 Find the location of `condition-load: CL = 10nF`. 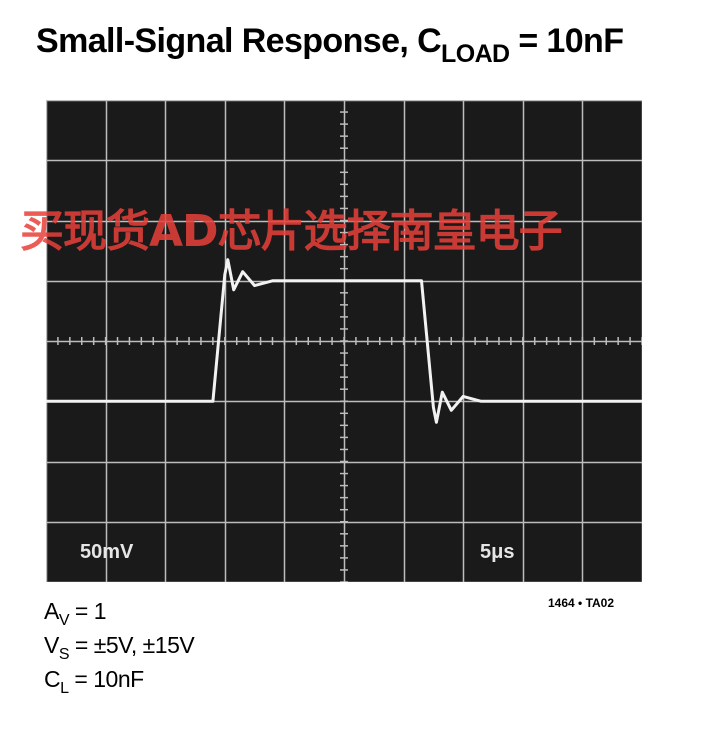

condition-load: CL = 10nF is located at coordinates (94, 681).